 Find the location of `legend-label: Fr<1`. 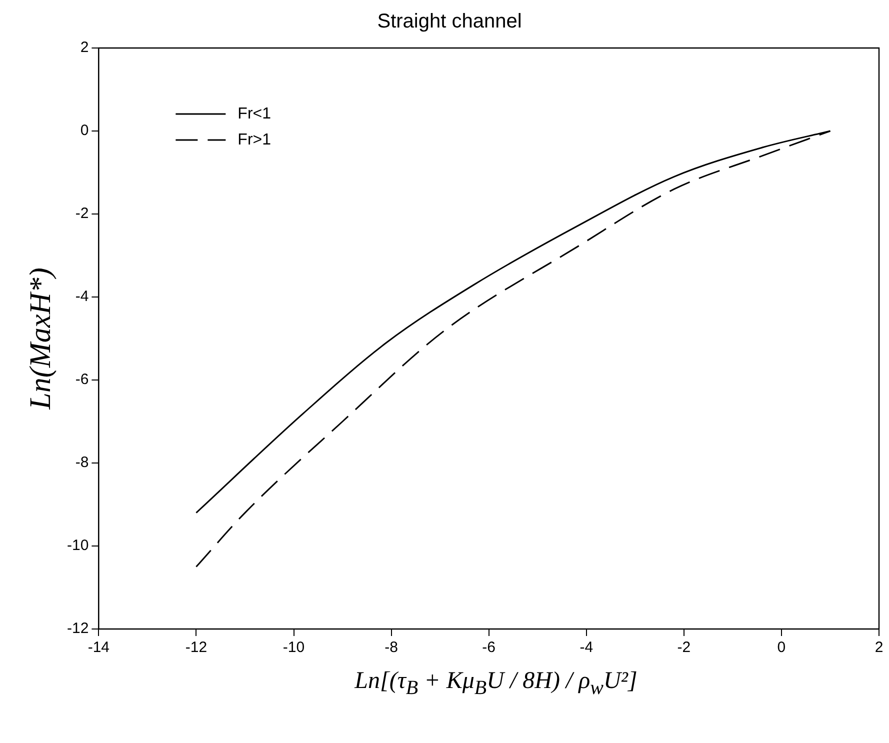

legend-label: Fr<1 is located at coordinates (255, 113).